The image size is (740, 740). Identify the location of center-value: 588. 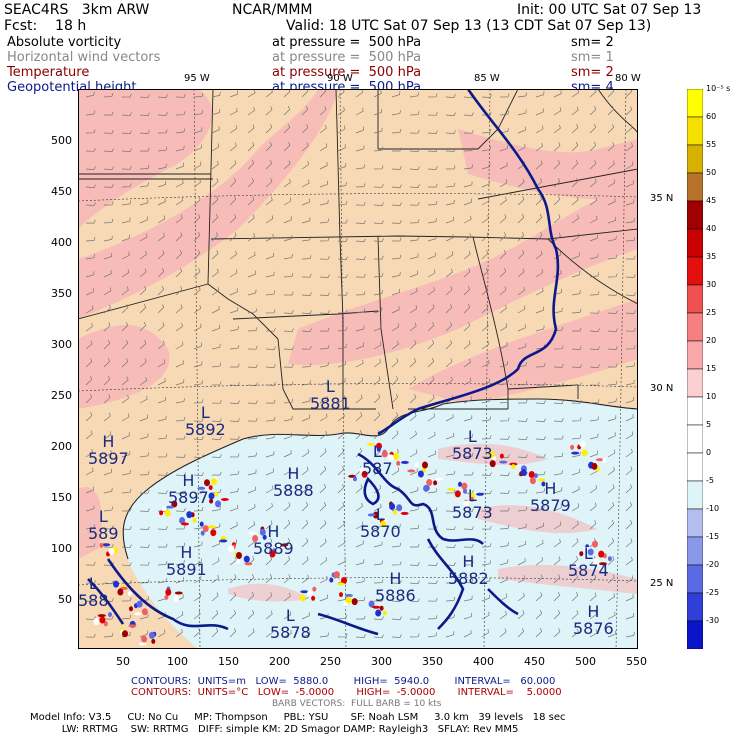
(93, 600).